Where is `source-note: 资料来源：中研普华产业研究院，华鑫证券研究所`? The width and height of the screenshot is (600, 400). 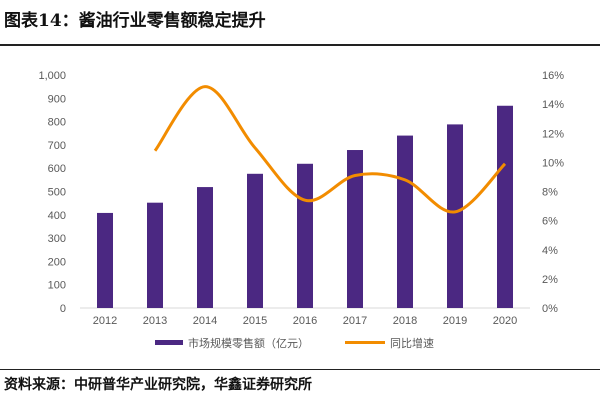
source-note: 资料来源：中研普华产业研究院，华鑫证券研究所 is located at coordinates (158, 385).